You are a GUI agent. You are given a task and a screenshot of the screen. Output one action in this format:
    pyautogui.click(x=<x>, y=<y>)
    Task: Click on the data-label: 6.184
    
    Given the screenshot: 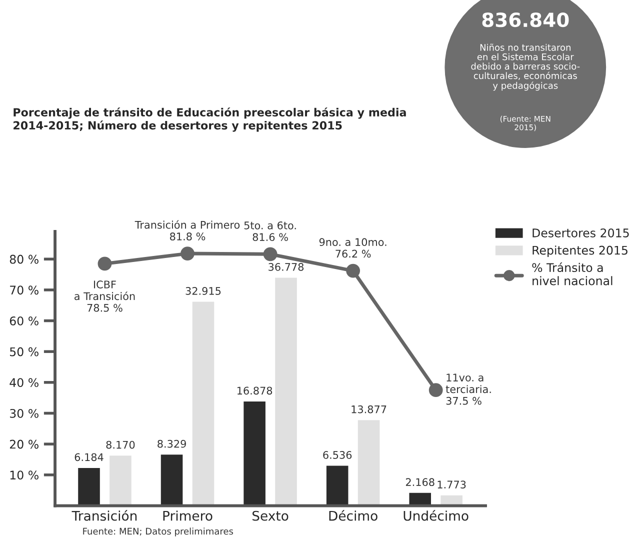 What is the action you would take?
    pyautogui.click(x=89, y=457)
    